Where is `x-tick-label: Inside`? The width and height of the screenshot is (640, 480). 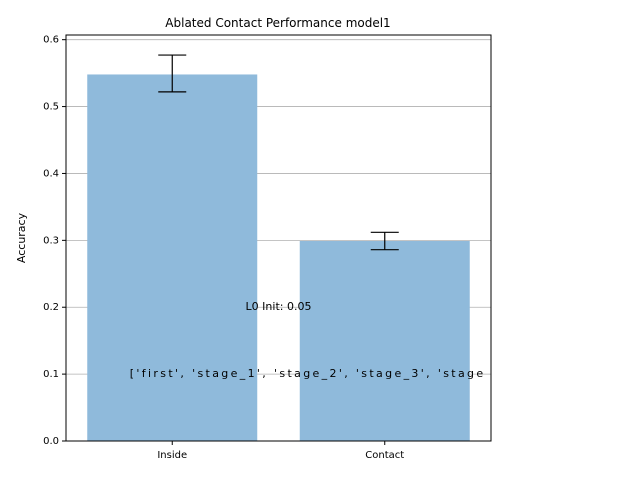
x-tick-label: Inside is located at coordinates (172, 455).